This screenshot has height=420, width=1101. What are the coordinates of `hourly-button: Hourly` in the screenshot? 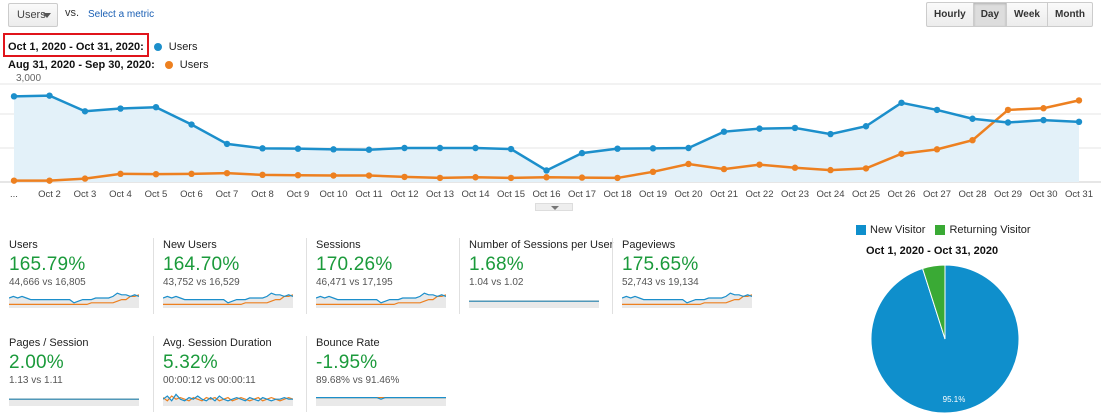 It's located at (950, 14).